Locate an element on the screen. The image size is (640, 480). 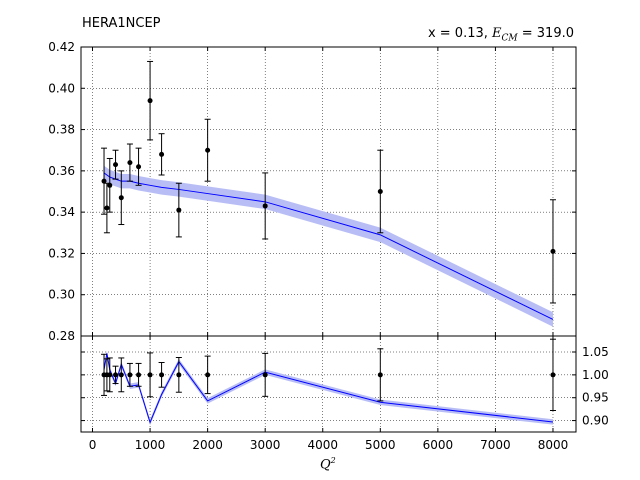
kinematics-label: x = 0.13, ECM = 319.0 is located at coordinates (501, 35).